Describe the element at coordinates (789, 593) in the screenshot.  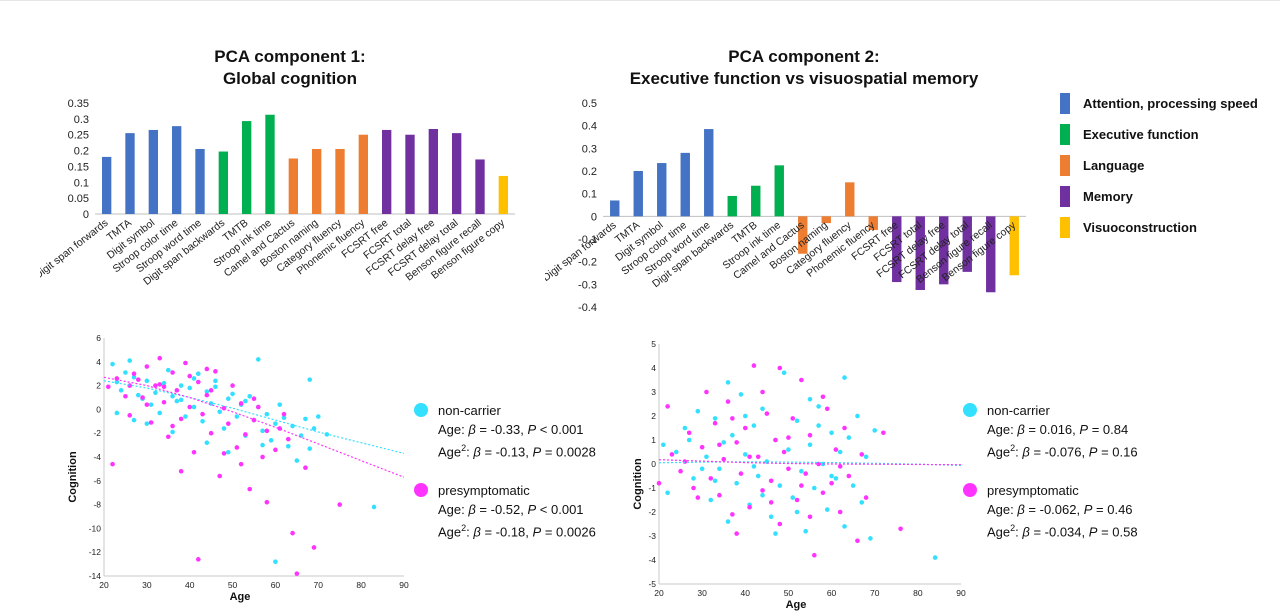
I see `x-tick-label: 50` at that location.